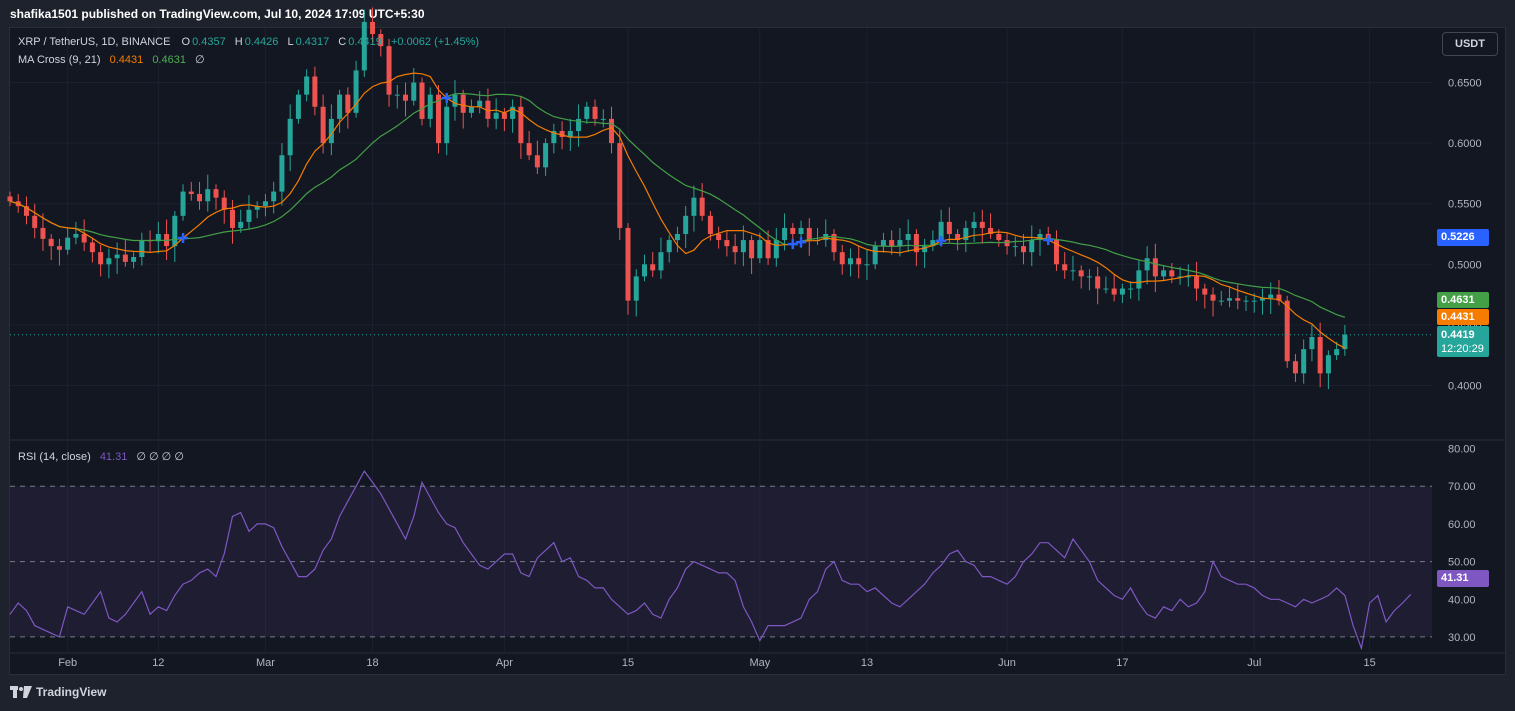  What do you see at coordinates (1254, 663) in the screenshot?
I see `x-tick-label: Jul` at bounding box center [1254, 663].